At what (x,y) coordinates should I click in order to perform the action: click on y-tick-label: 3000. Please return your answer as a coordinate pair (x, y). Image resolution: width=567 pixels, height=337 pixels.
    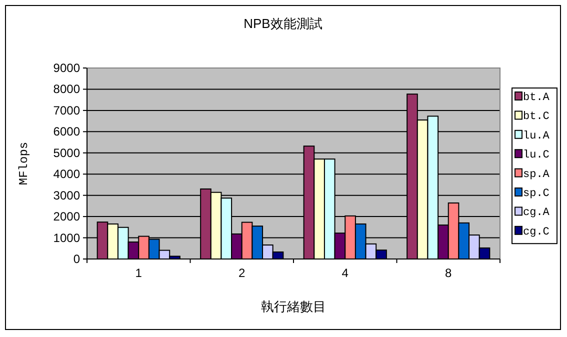
    Looking at the image, I should click on (66, 195).